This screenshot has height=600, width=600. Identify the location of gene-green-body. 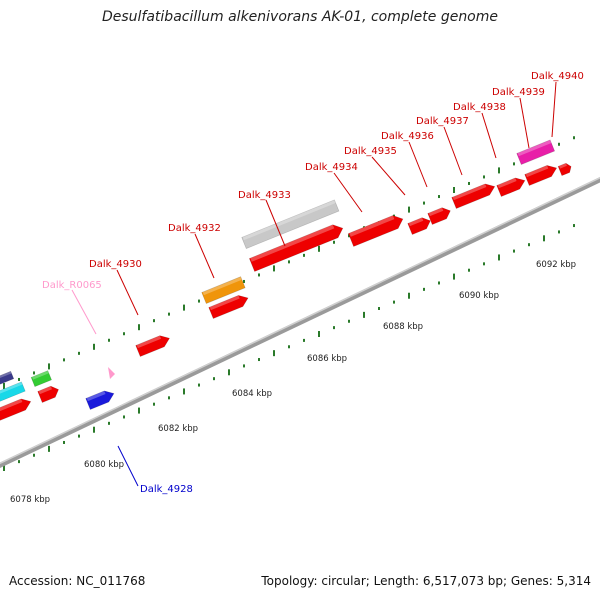
(41, 379).